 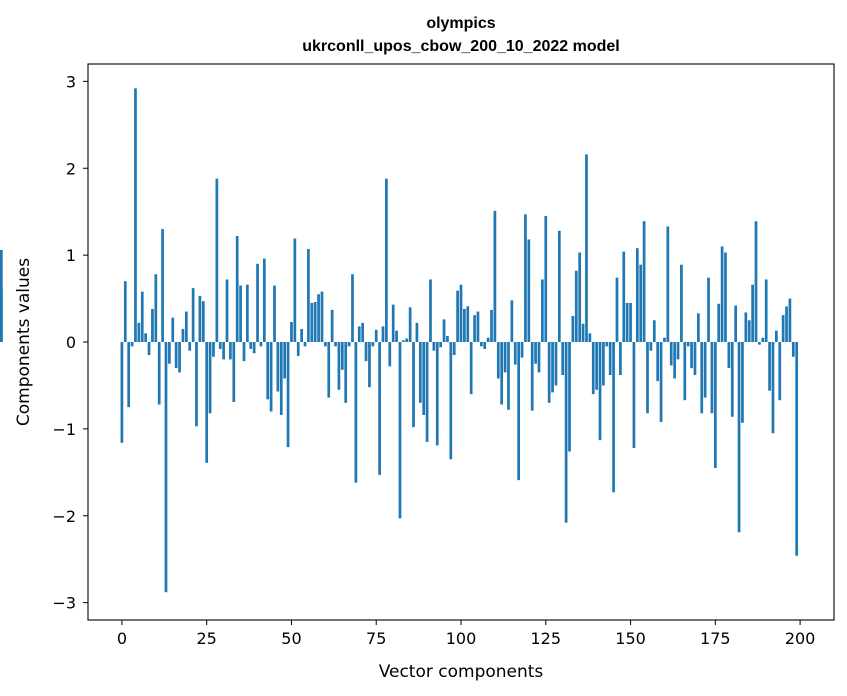 I want to click on x-tick-label: 175, so click(x=715, y=638).